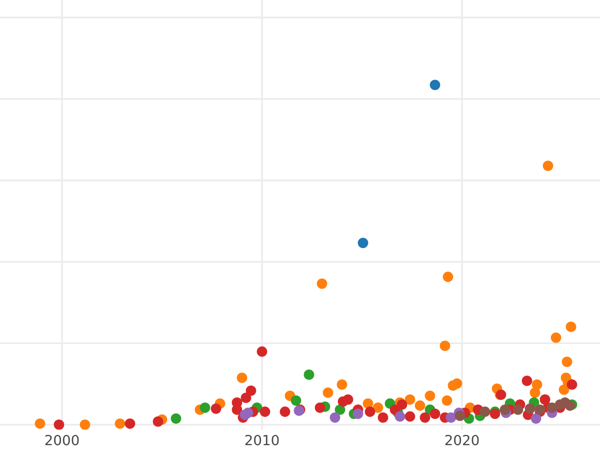 The image size is (600, 450). What do you see at coordinates (62, 440) in the screenshot?
I see `x-tick-label: 2000` at bounding box center [62, 440].